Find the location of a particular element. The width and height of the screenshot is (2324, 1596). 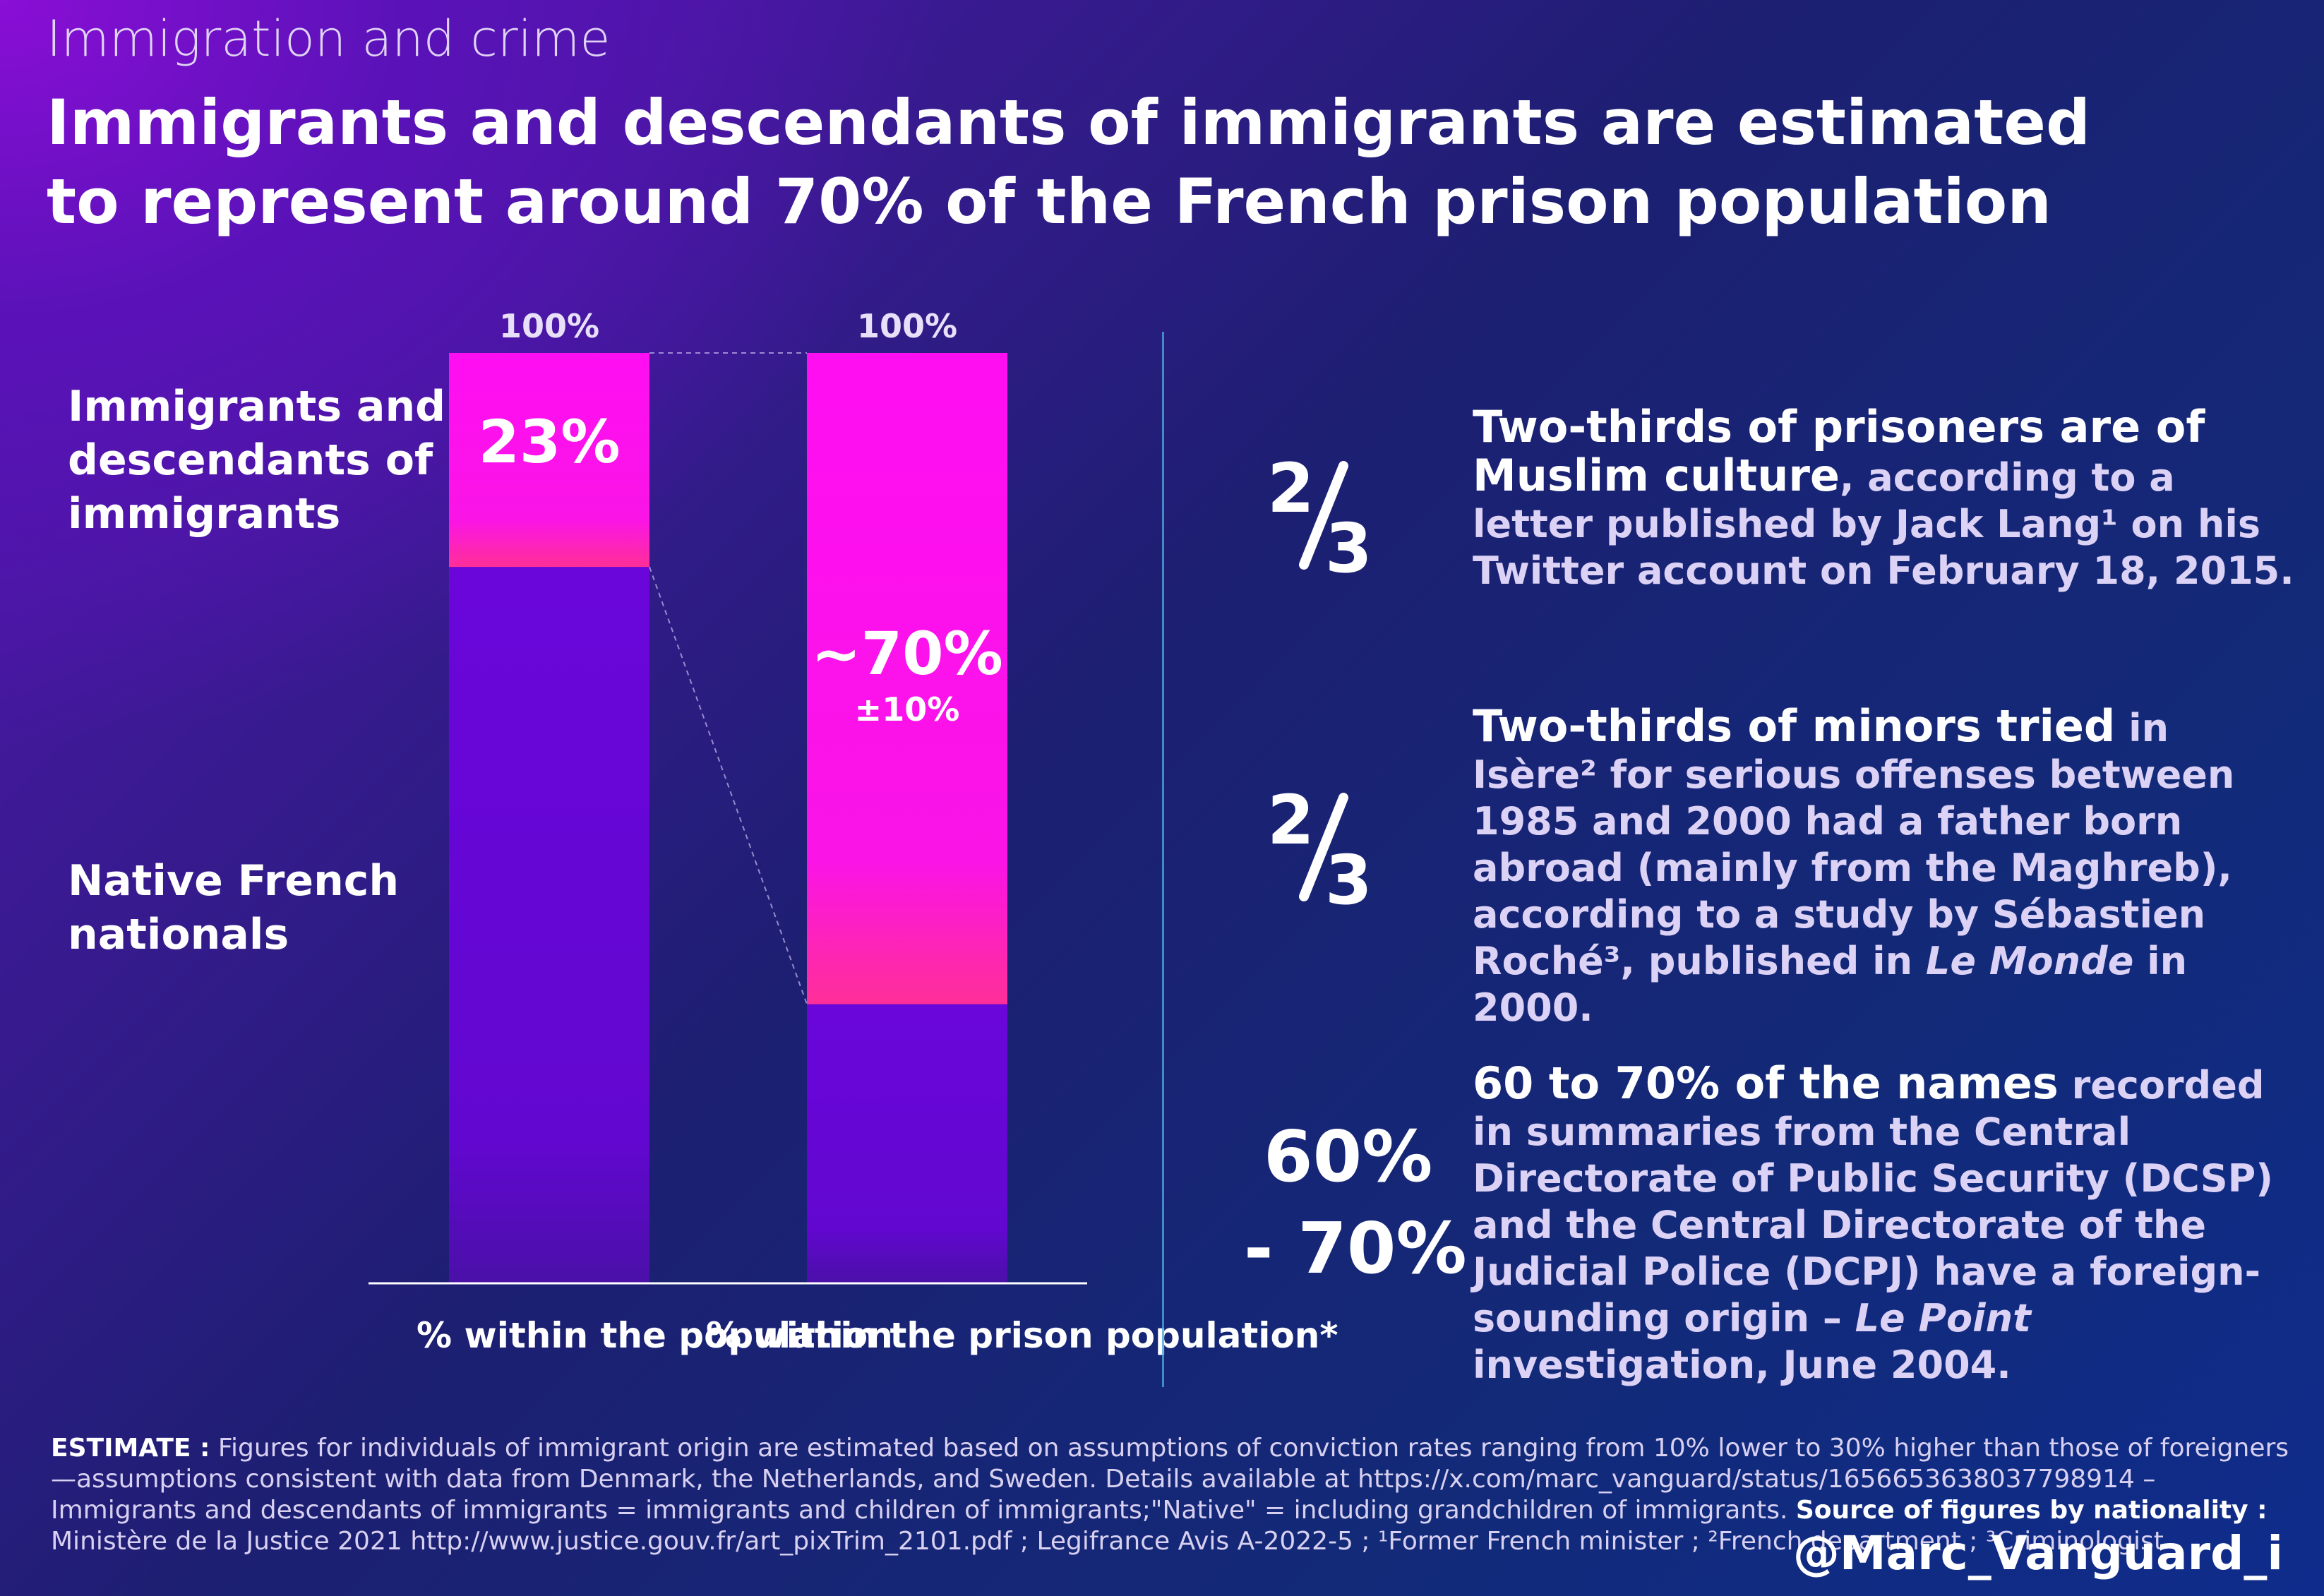

divider-line is located at coordinates (1163, 859).